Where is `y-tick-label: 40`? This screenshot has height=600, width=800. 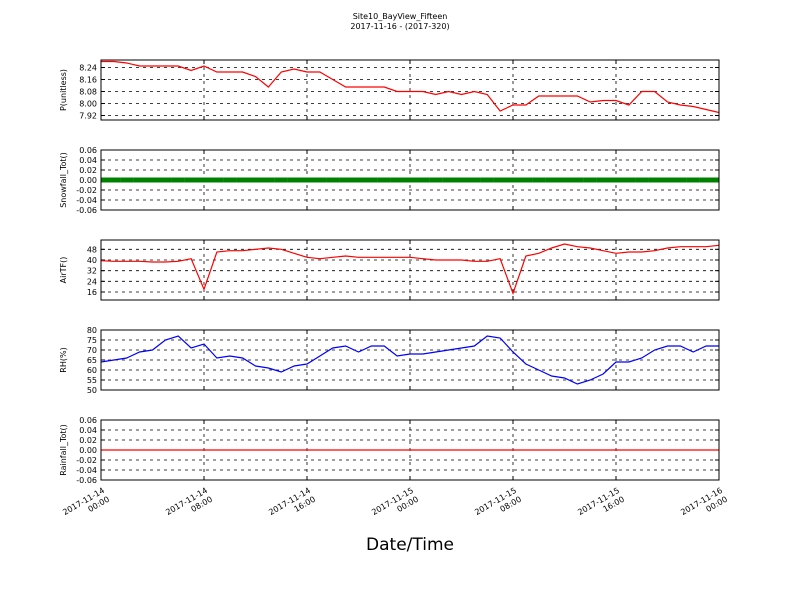 y-tick-label: 40 is located at coordinates (92, 260).